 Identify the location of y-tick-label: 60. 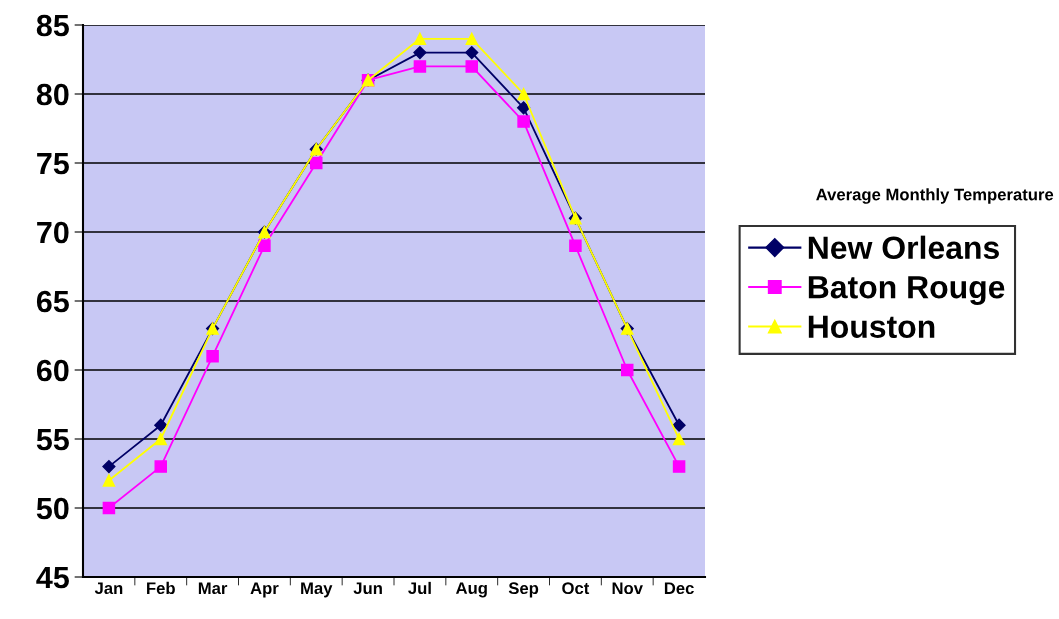
(52, 370).